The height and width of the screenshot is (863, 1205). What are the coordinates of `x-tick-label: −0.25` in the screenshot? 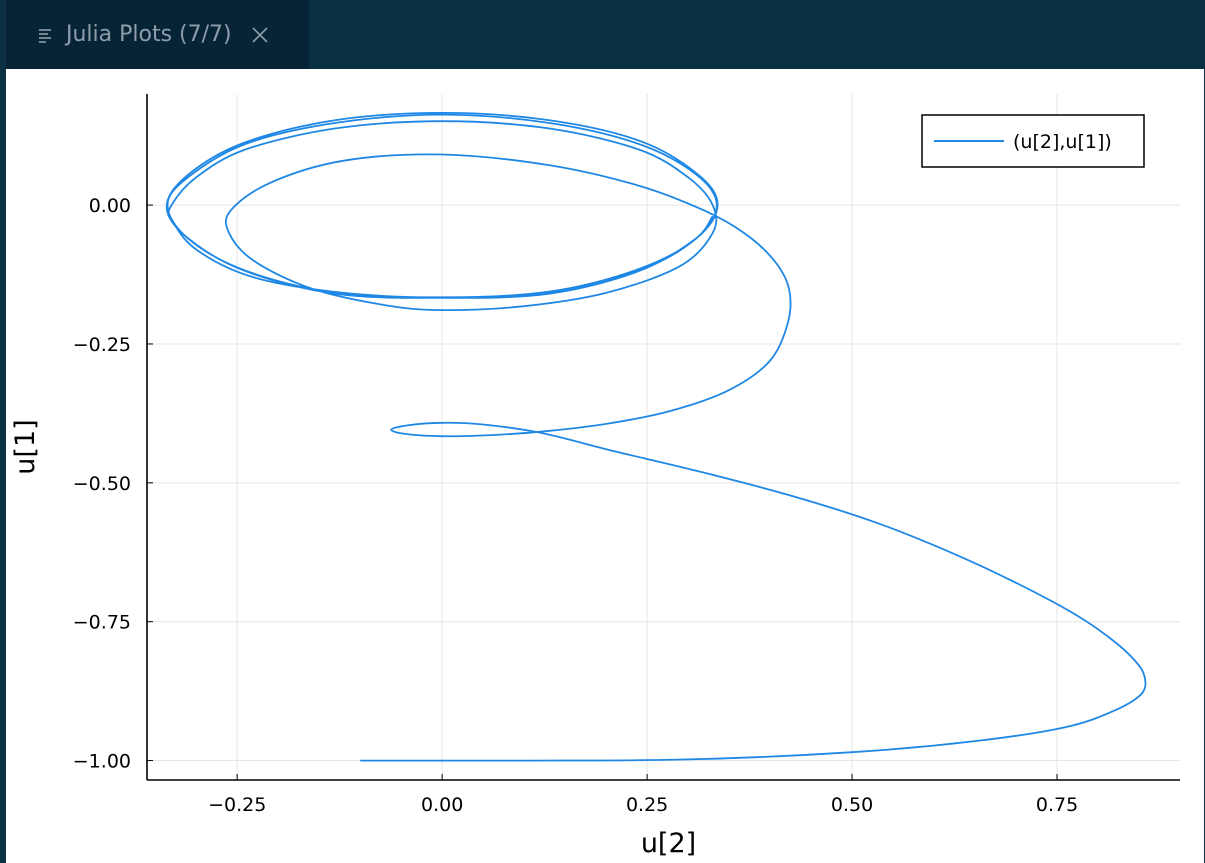 It's located at (237, 805).